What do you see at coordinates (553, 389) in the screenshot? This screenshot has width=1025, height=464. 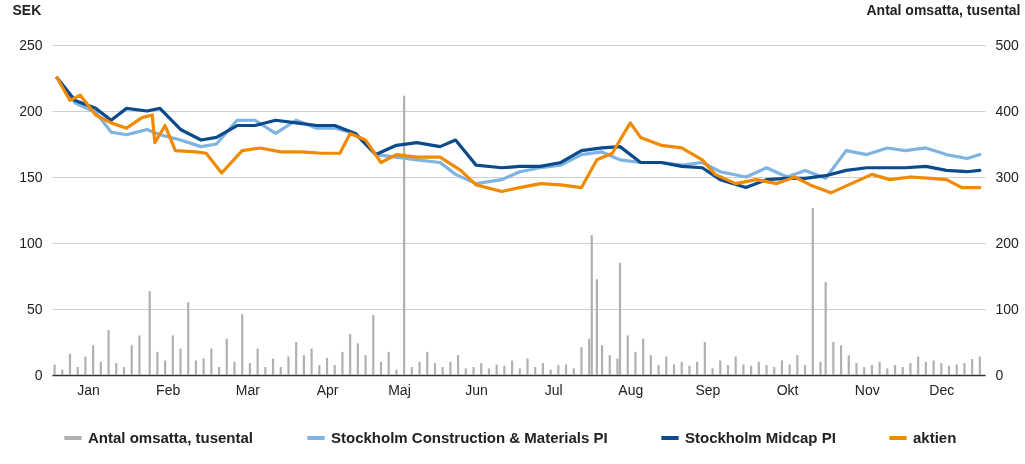 I see `x-tick-label: Jul` at bounding box center [553, 389].